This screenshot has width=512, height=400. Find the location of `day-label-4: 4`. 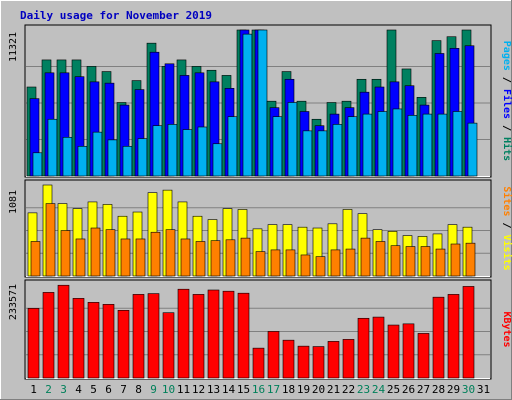

day-label-4: 4 is located at coordinates (78, 389).